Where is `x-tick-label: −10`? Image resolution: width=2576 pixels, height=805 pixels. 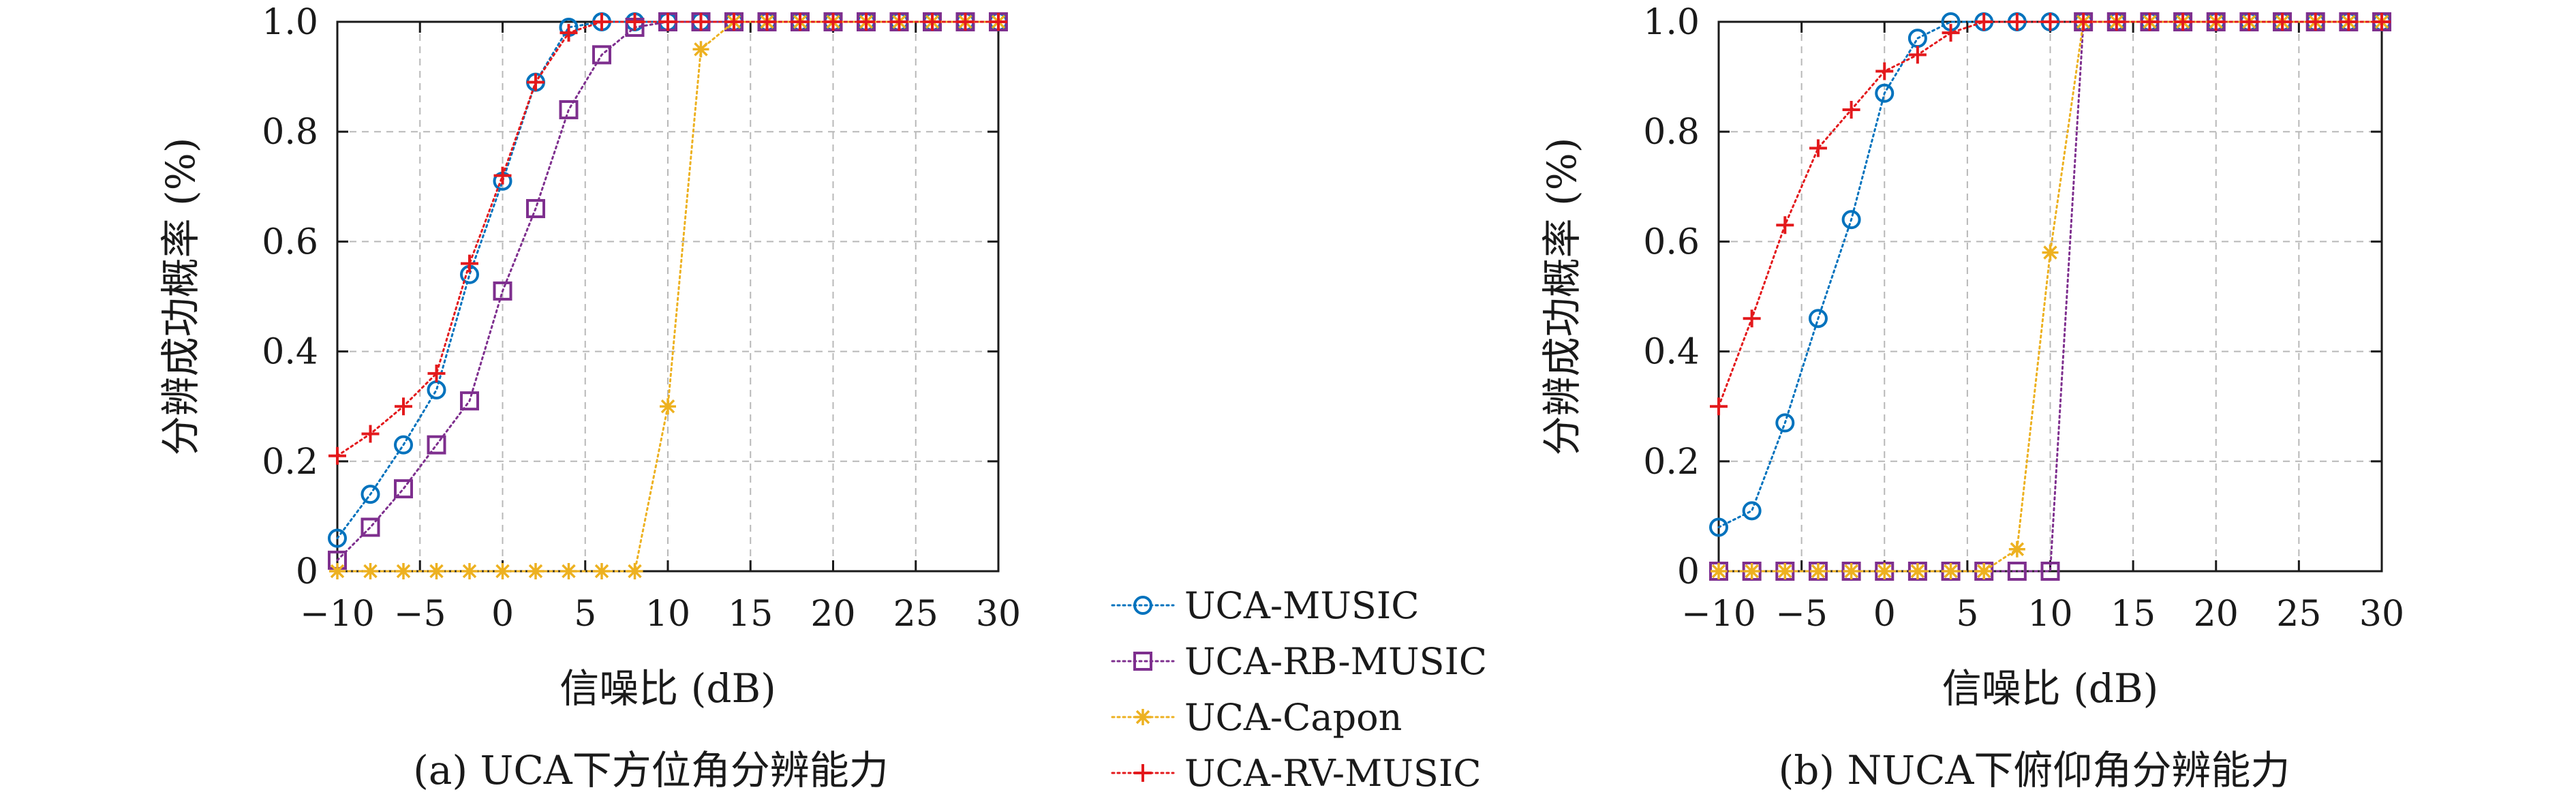
x-tick-label: −10 is located at coordinates (1719, 614).